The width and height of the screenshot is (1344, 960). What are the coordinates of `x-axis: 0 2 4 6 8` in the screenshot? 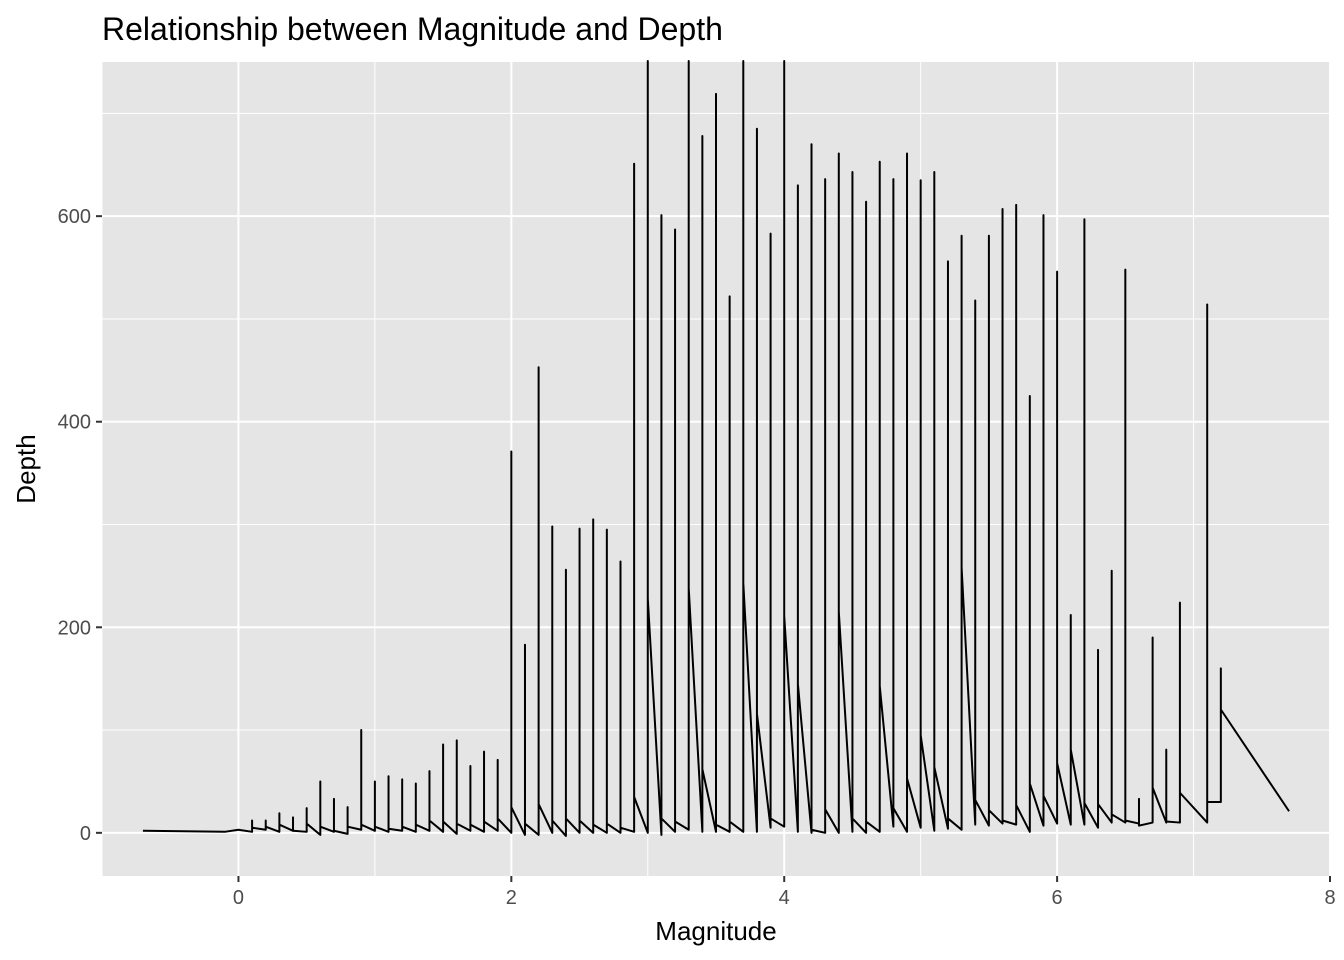 It's located at (784, 892).